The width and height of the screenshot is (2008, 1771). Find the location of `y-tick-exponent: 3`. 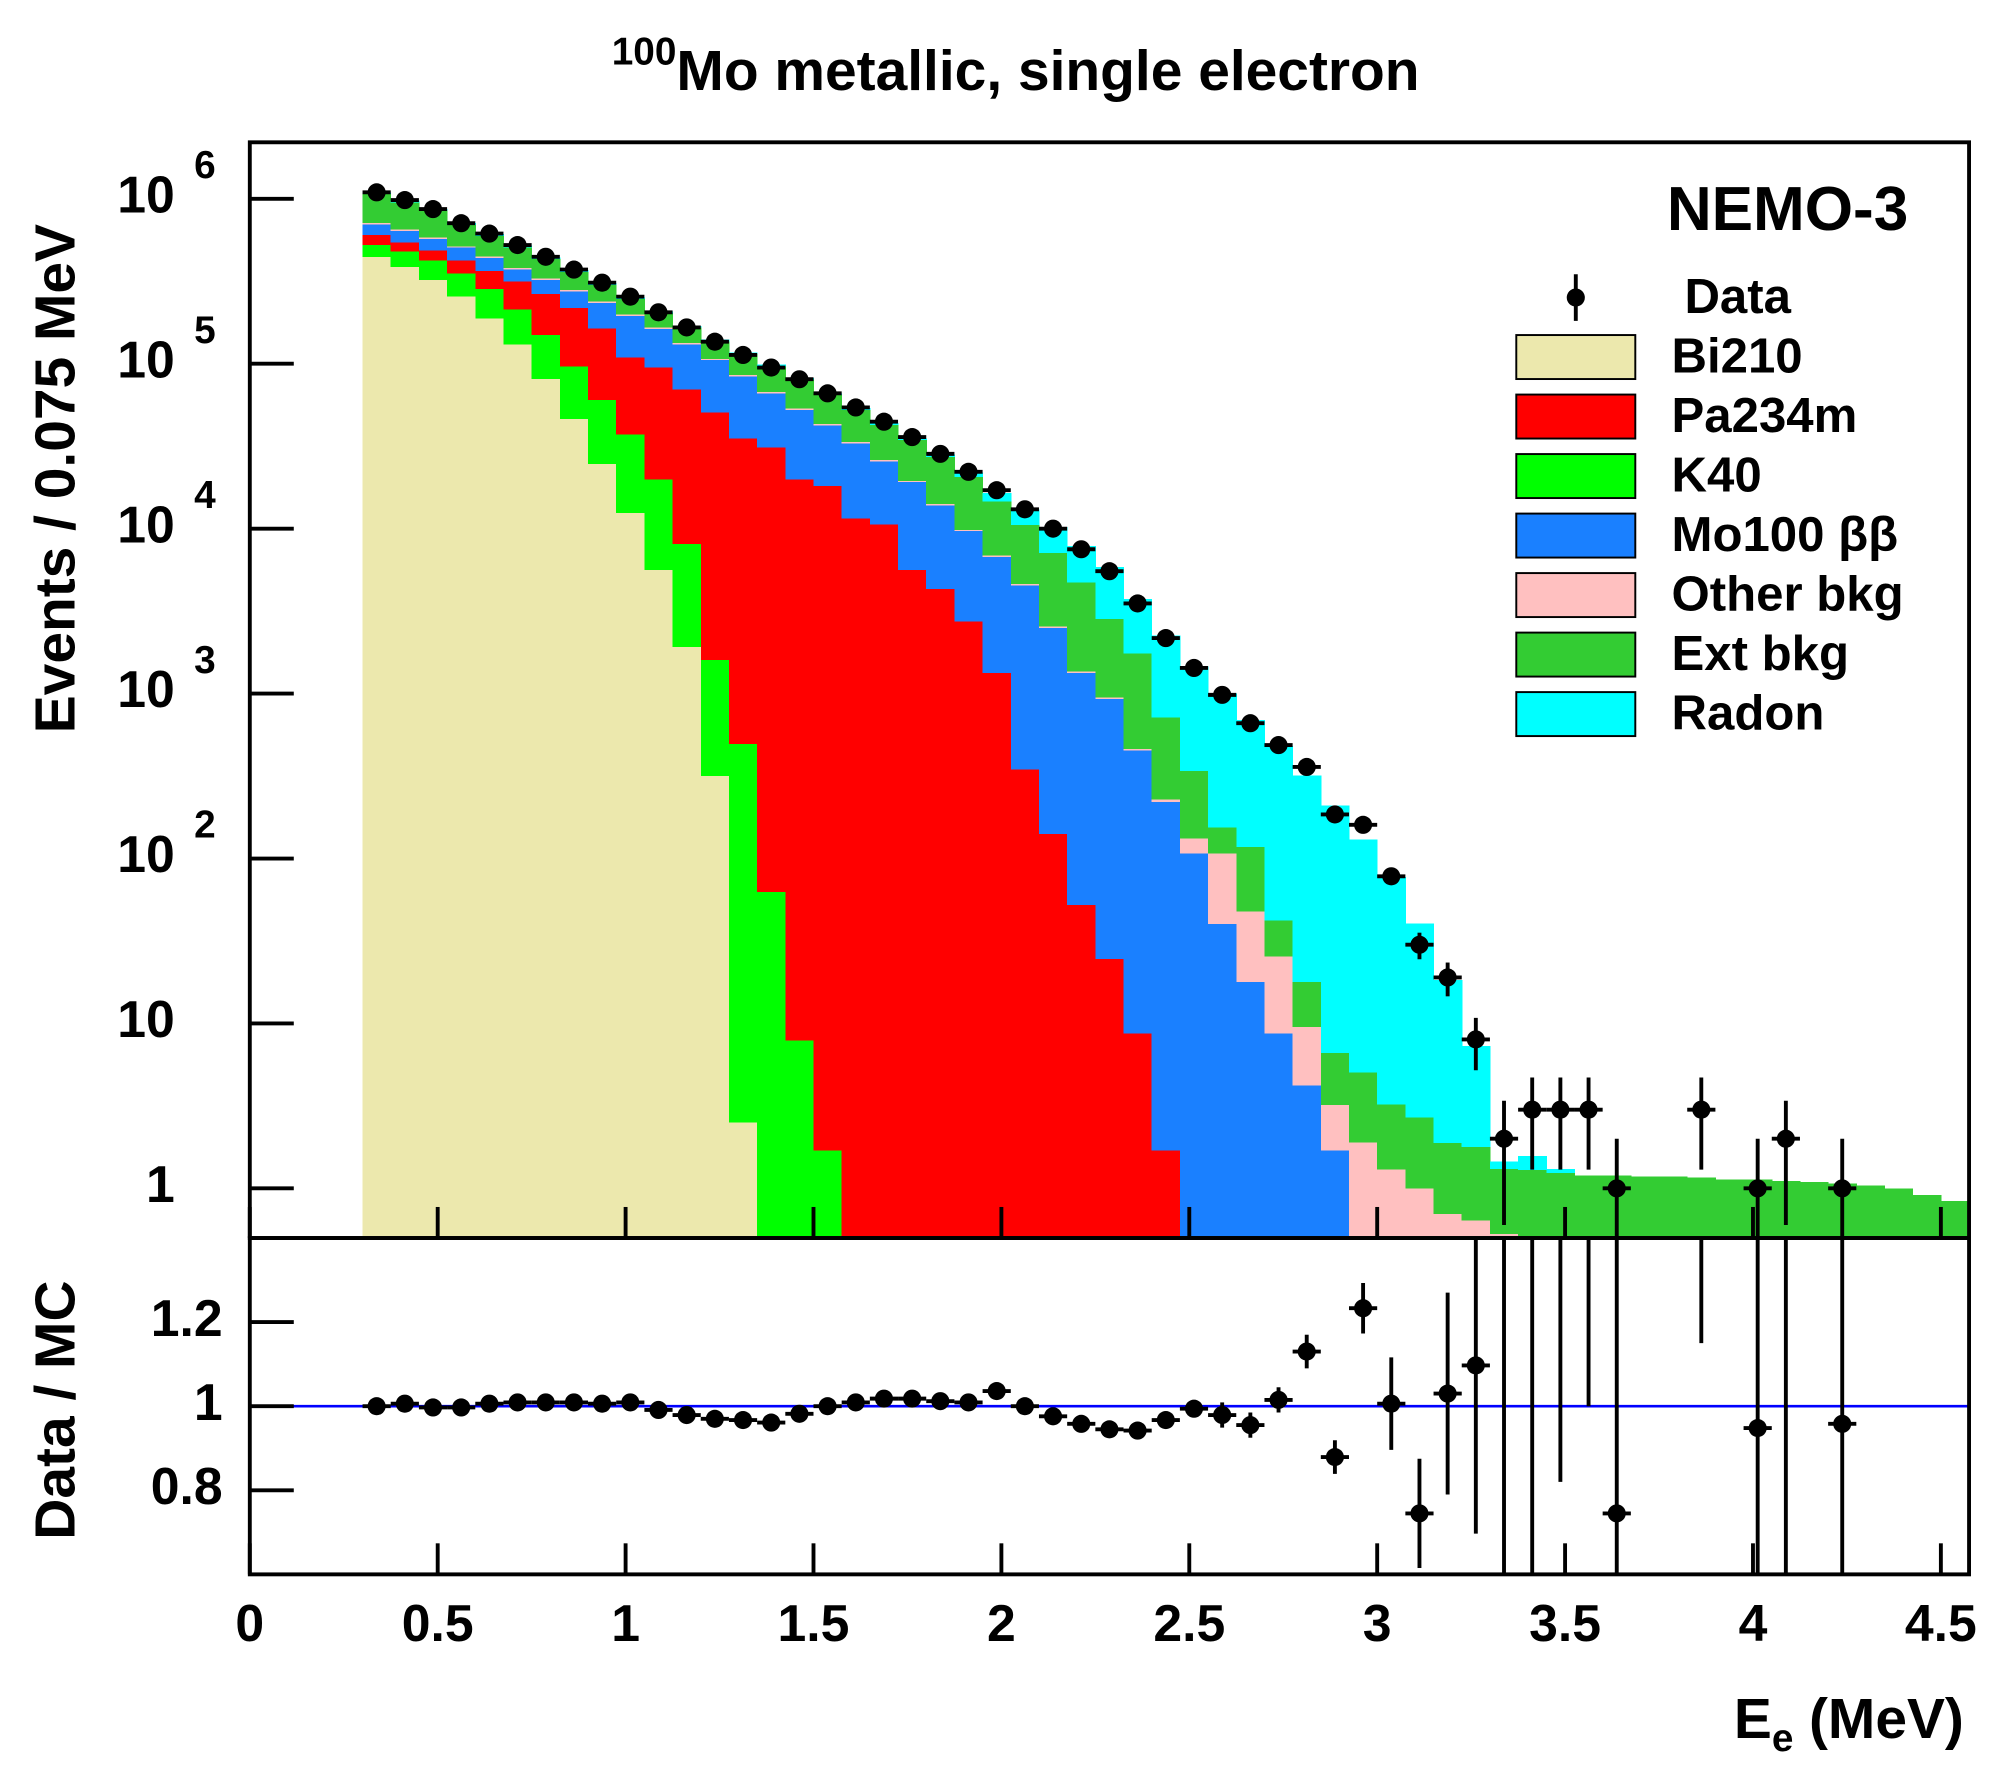

y-tick-exponent: 3 is located at coordinates (205, 660).